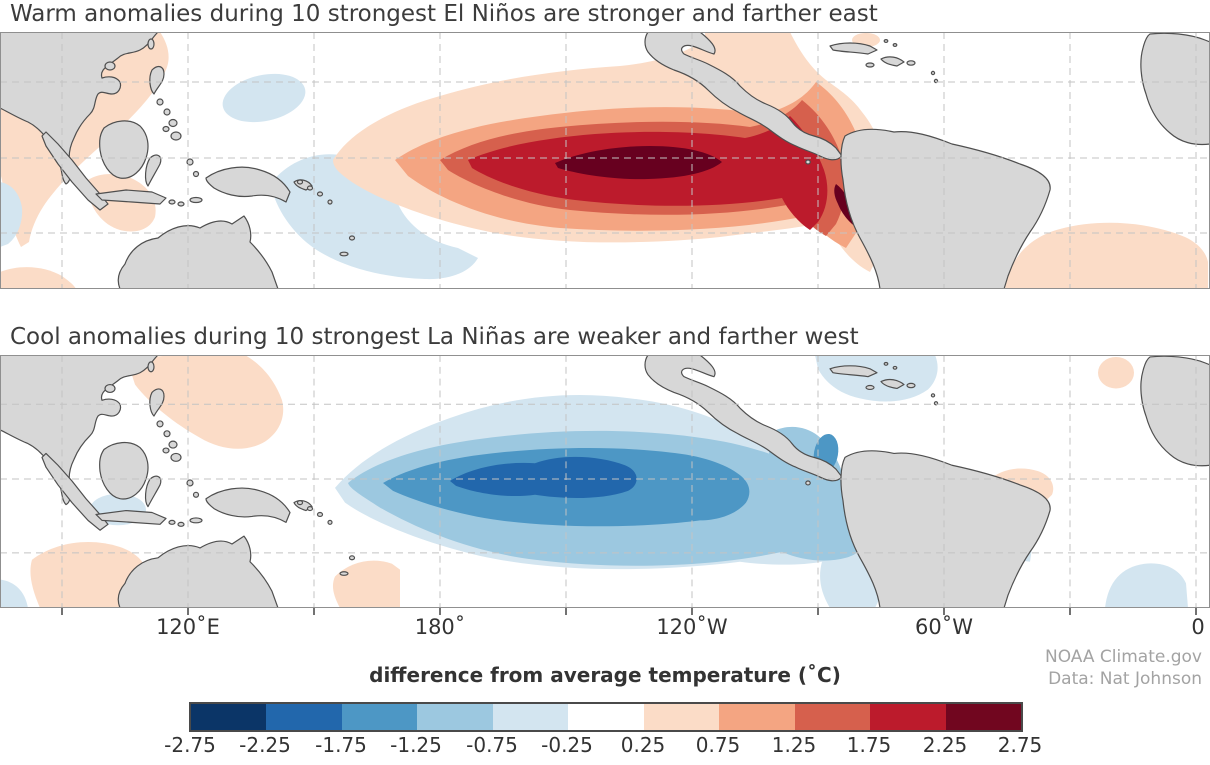 This screenshot has width=1210, height=765. Describe the element at coordinates (1198, 627) in the screenshot. I see `x-tick-label: 0` at that location.